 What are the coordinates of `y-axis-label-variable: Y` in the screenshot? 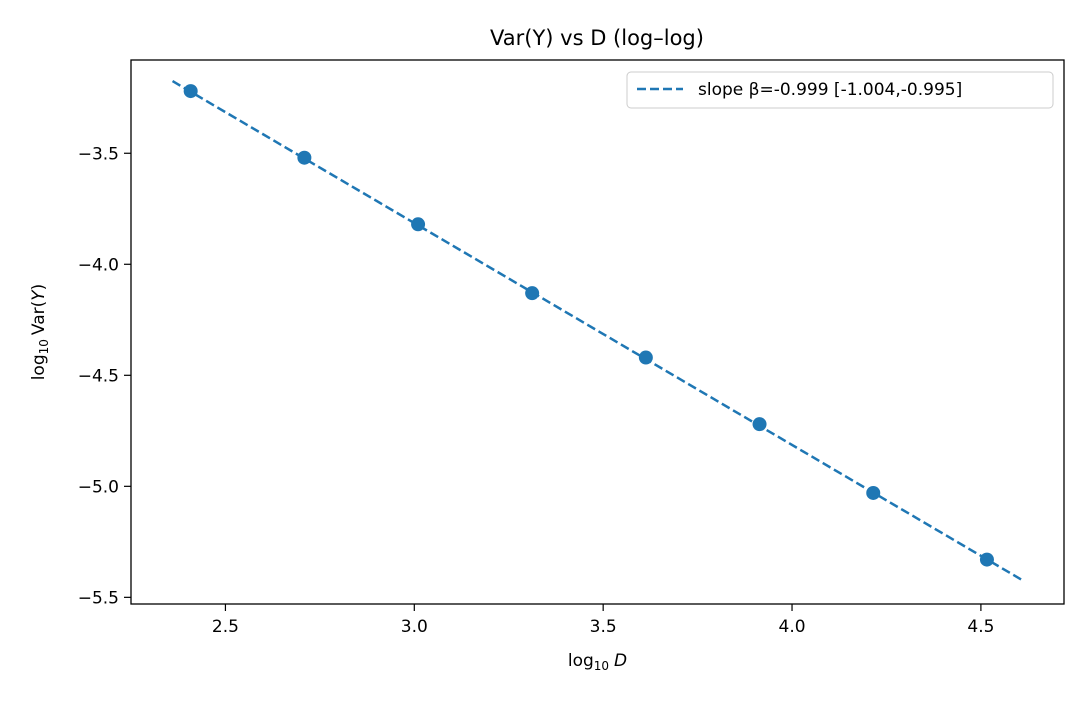 It's located at (39, 295).